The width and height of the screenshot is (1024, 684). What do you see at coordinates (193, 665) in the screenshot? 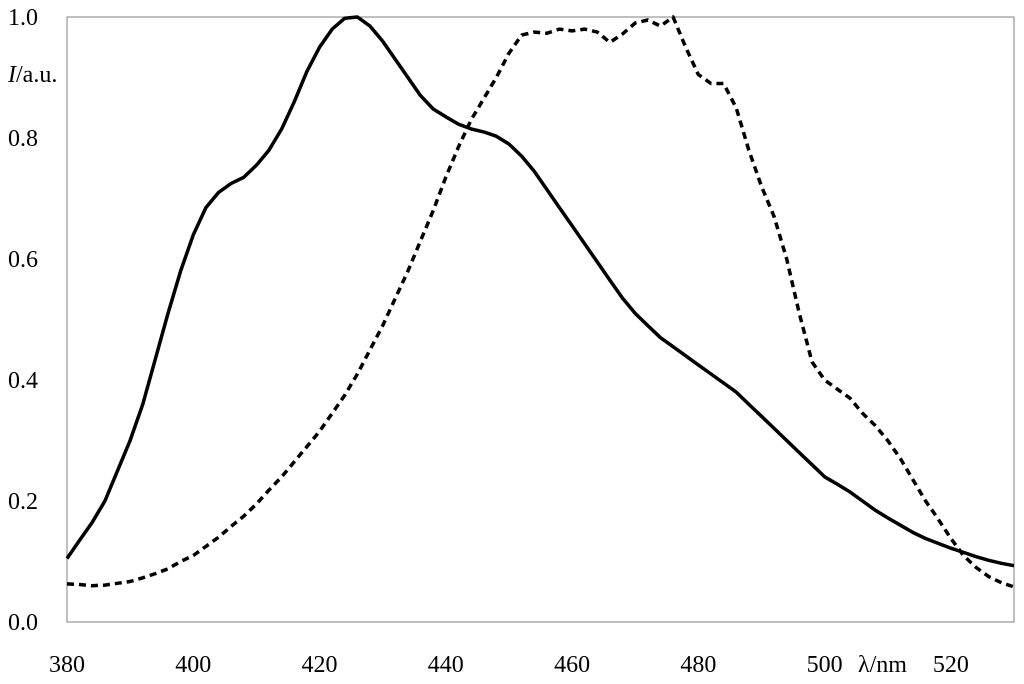
I see `x-tick-label: 400` at bounding box center [193, 665].